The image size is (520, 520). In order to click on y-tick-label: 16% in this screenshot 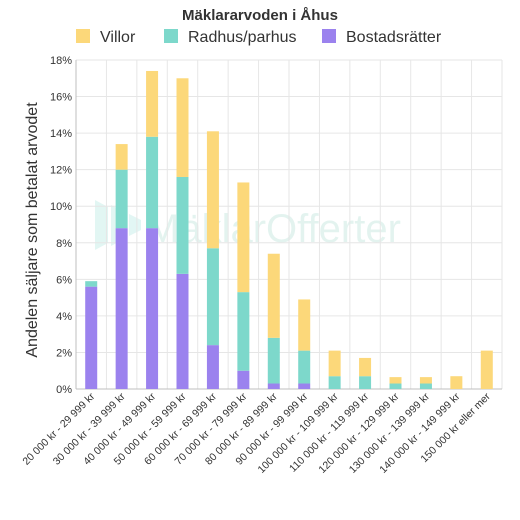, I will do `click(61, 98)`.